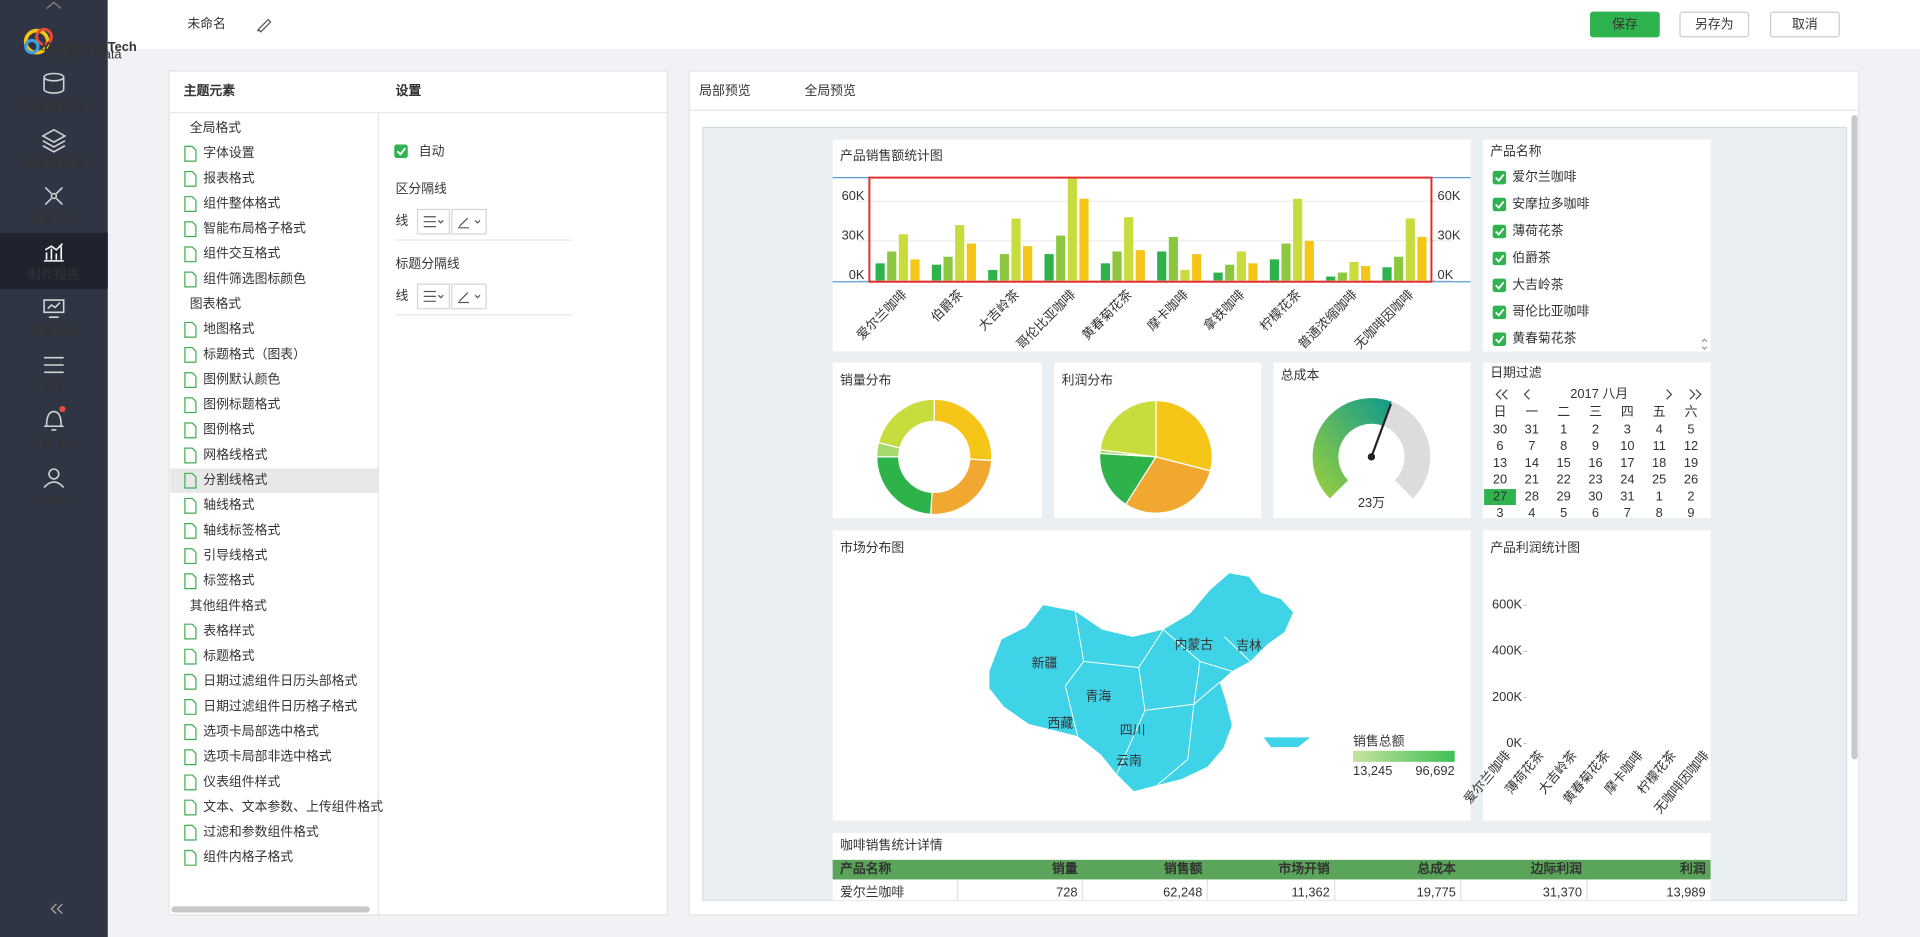 Image resolution: width=1920 pixels, height=937 pixels. What do you see at coordinates (235, 554) in the screenshot?
I see `list-item: 引导线格式` at bounding box center [235, 554].